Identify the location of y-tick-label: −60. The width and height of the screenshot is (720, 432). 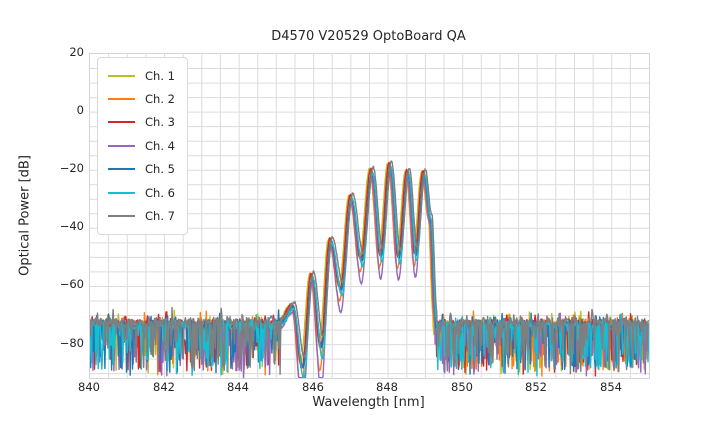
(71, 284).